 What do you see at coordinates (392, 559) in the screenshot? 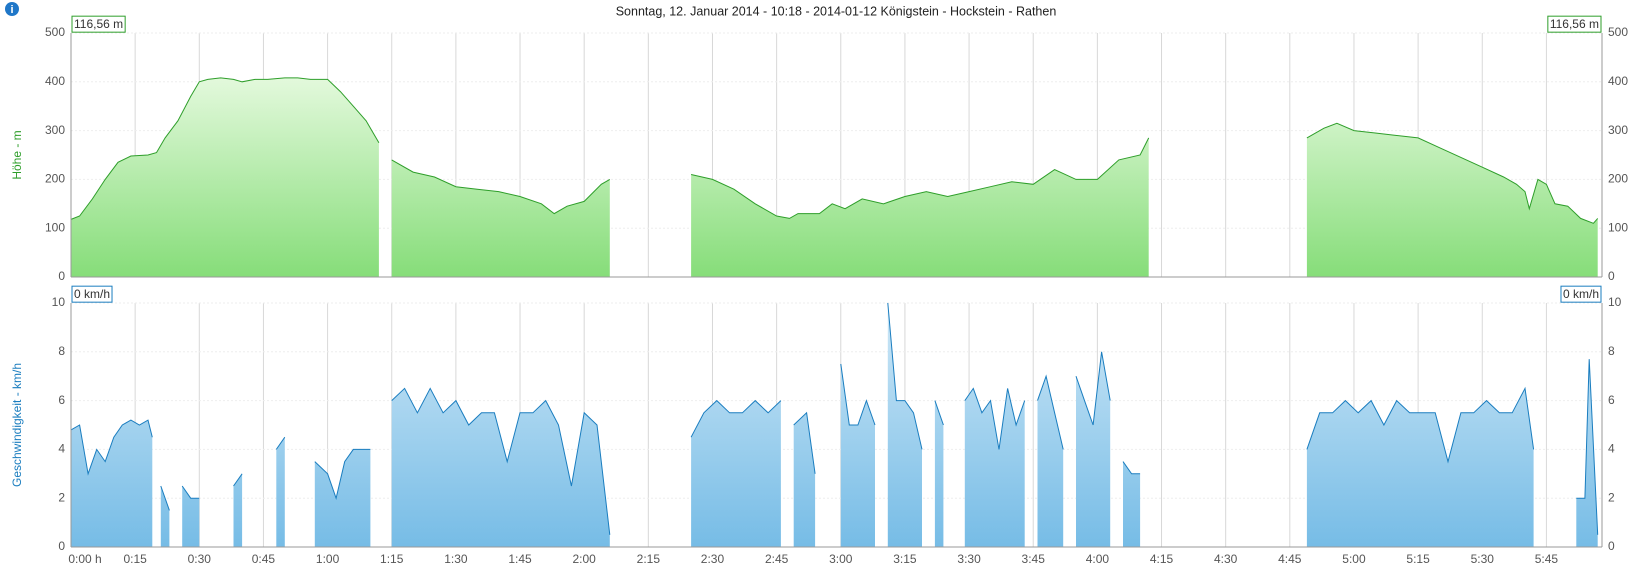
I see `x-tick-label: 1:15` at bounding box center [392, 559].